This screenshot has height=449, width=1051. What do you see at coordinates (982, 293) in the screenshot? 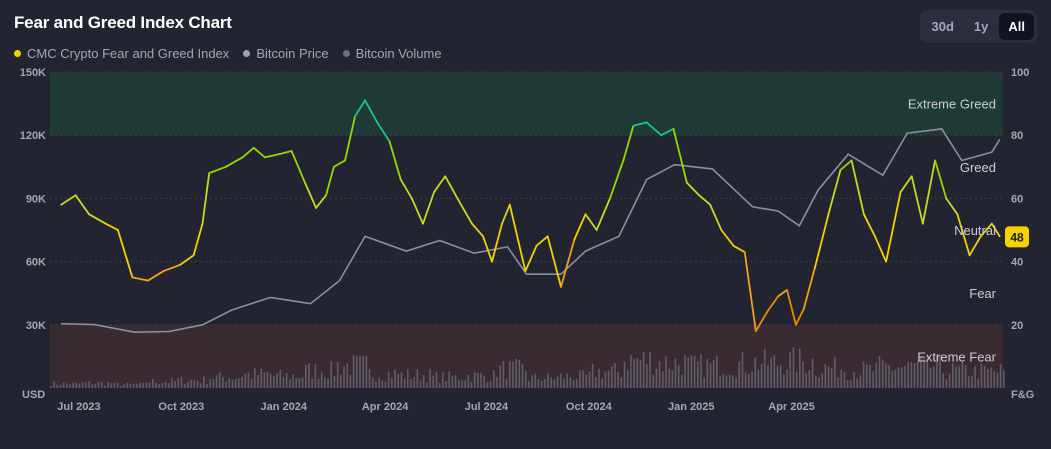
I see `zone-label: Fear` at bounding box center [982, 293].